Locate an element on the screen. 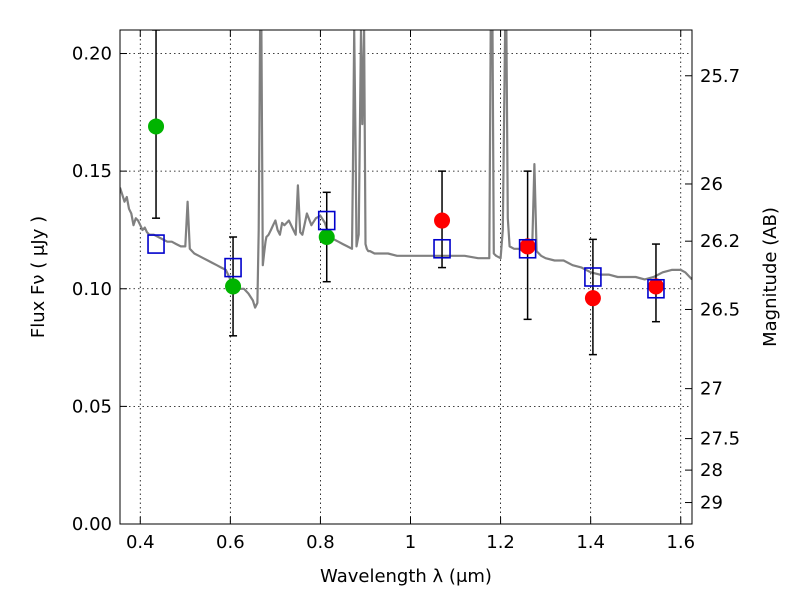 This screenshot has height=600, width=800. model-flux-points is located at coordinates (406, 254).